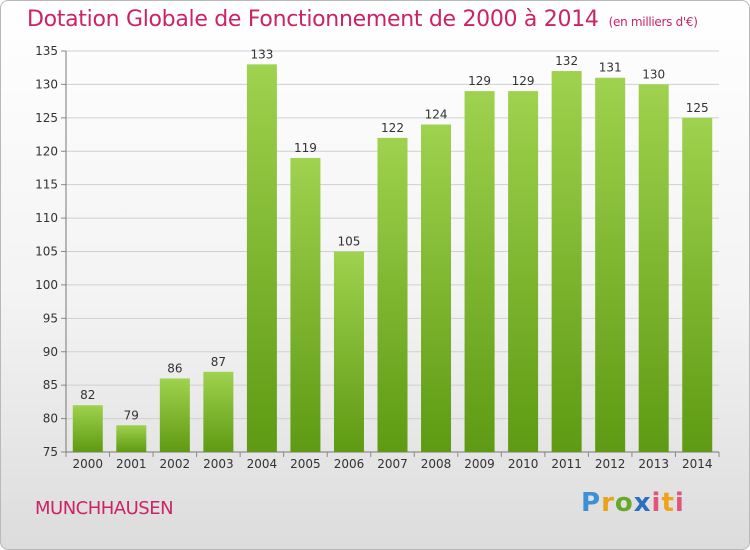 The image size is (750, 550). I want to click on x-tick-label: 2014, so click(697, 464).